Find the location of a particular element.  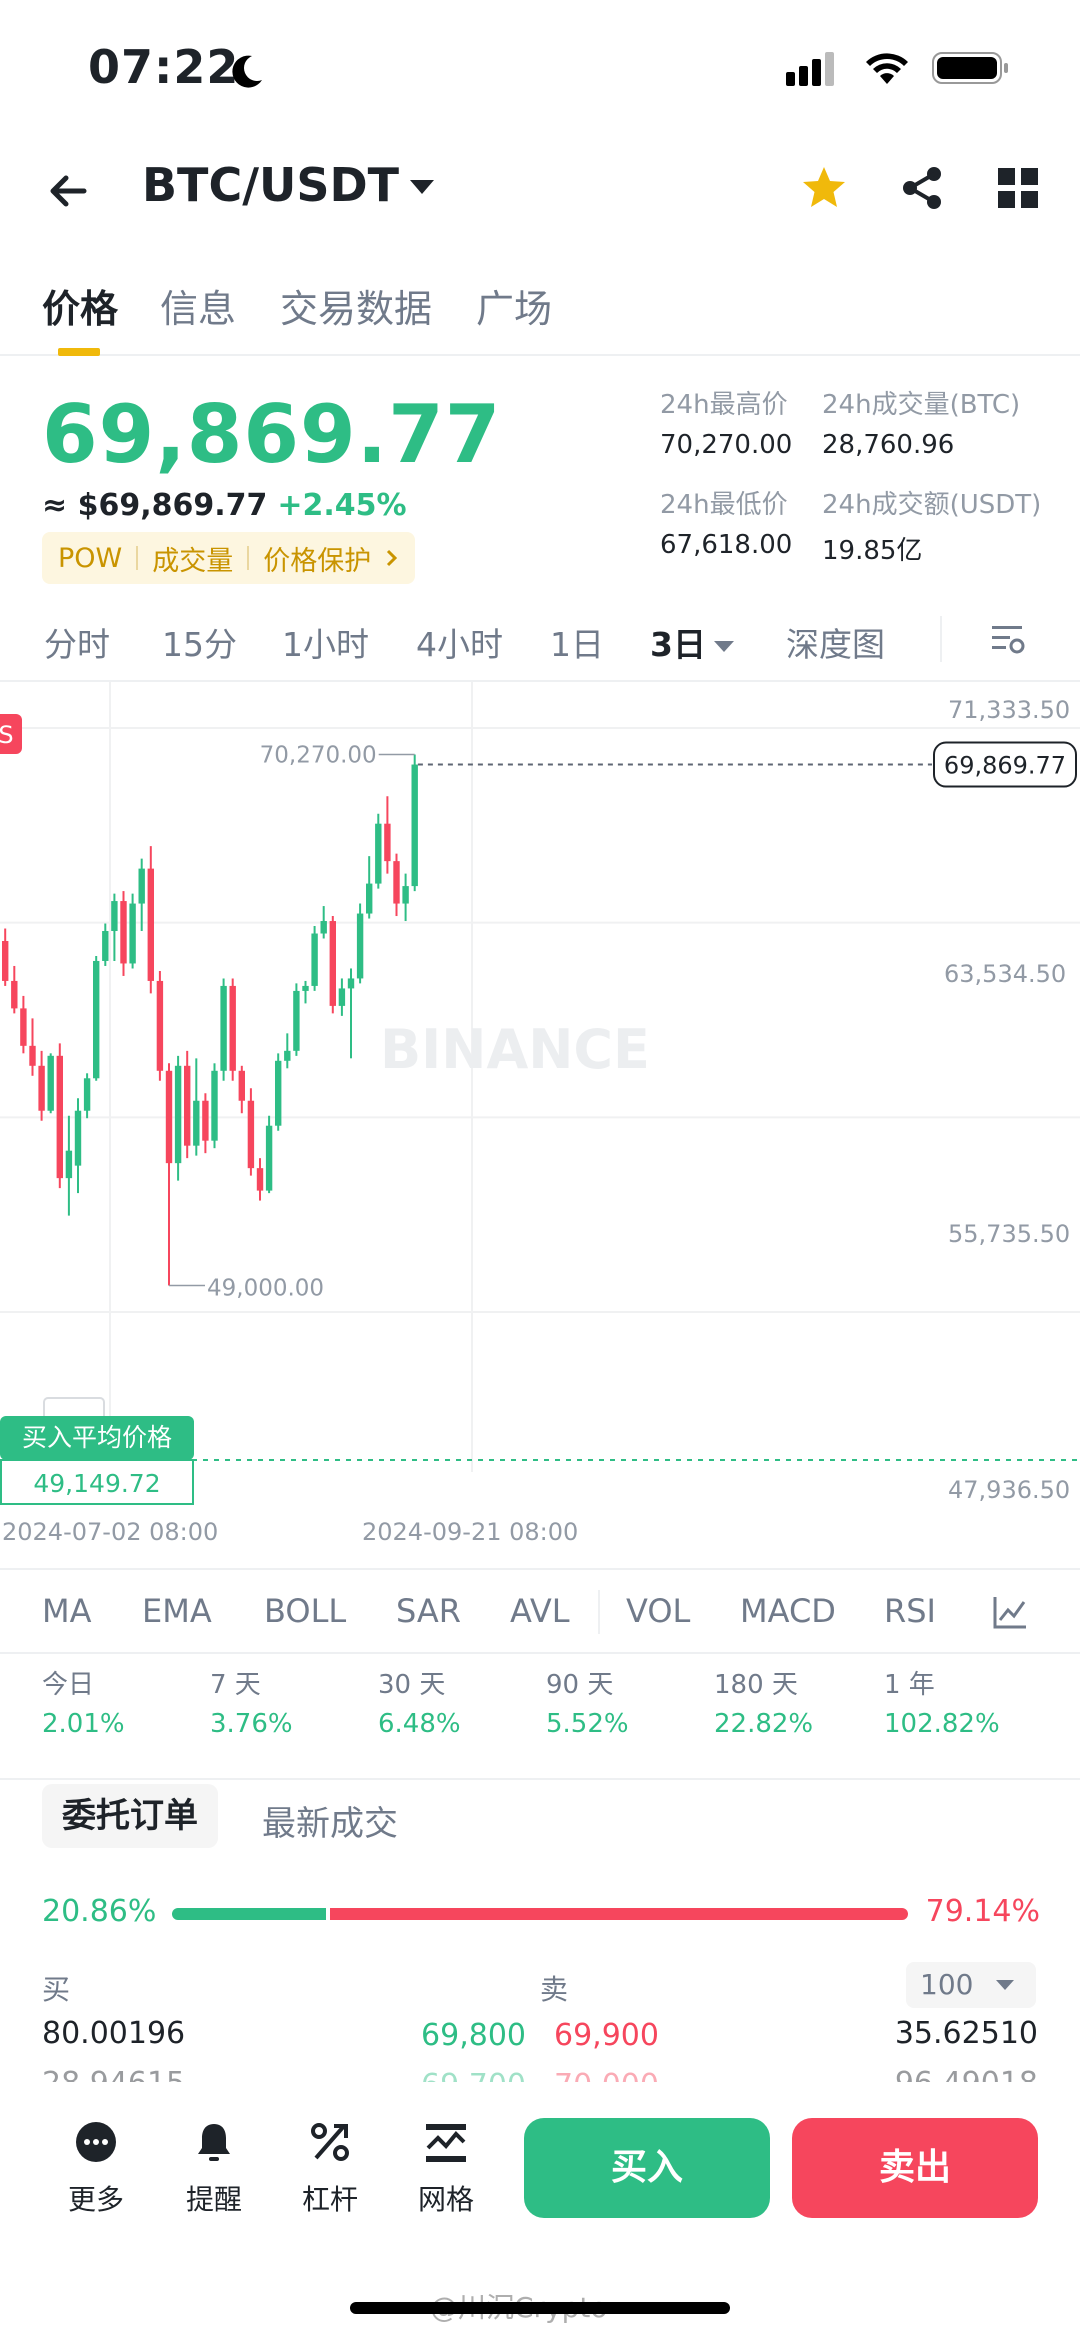

percent-icon is located at coordinates (330, 2142).